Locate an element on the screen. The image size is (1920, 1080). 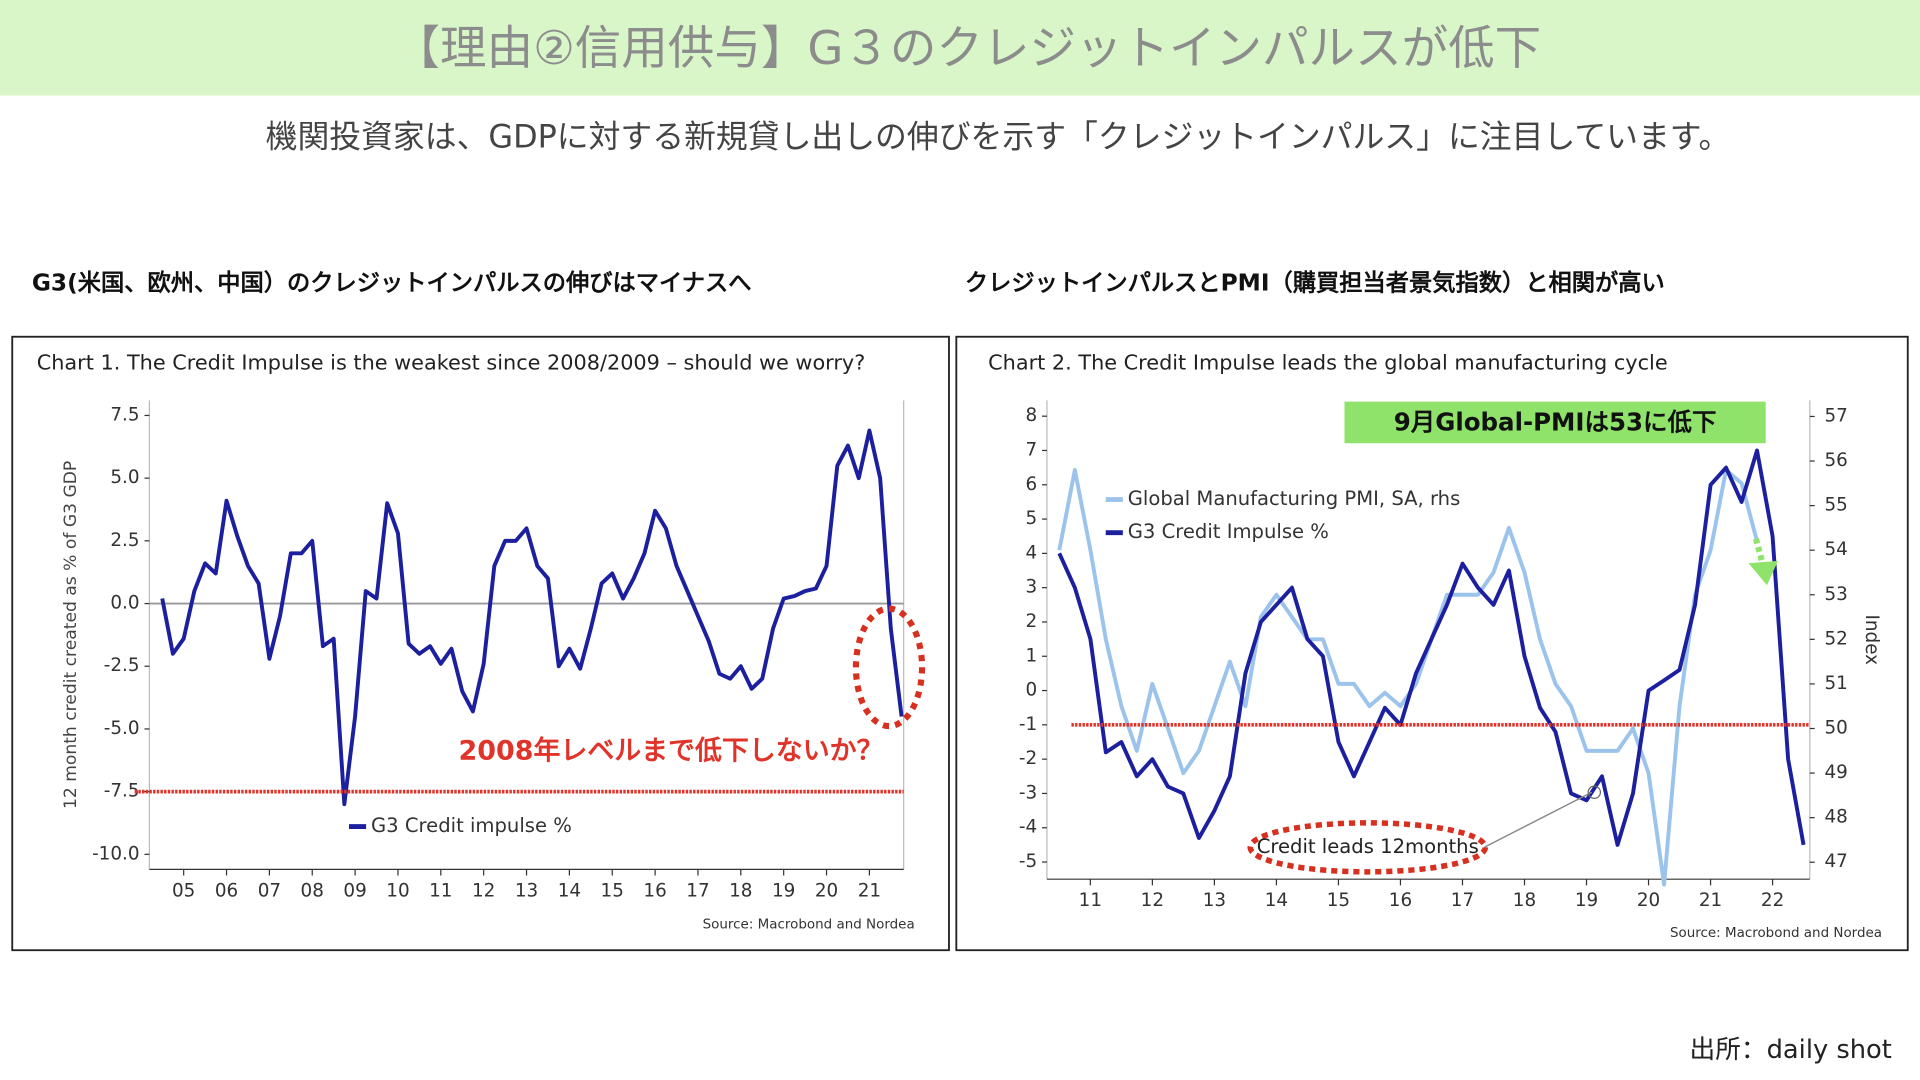
x-tick-label: 06 is located at coordinates (226, 890).